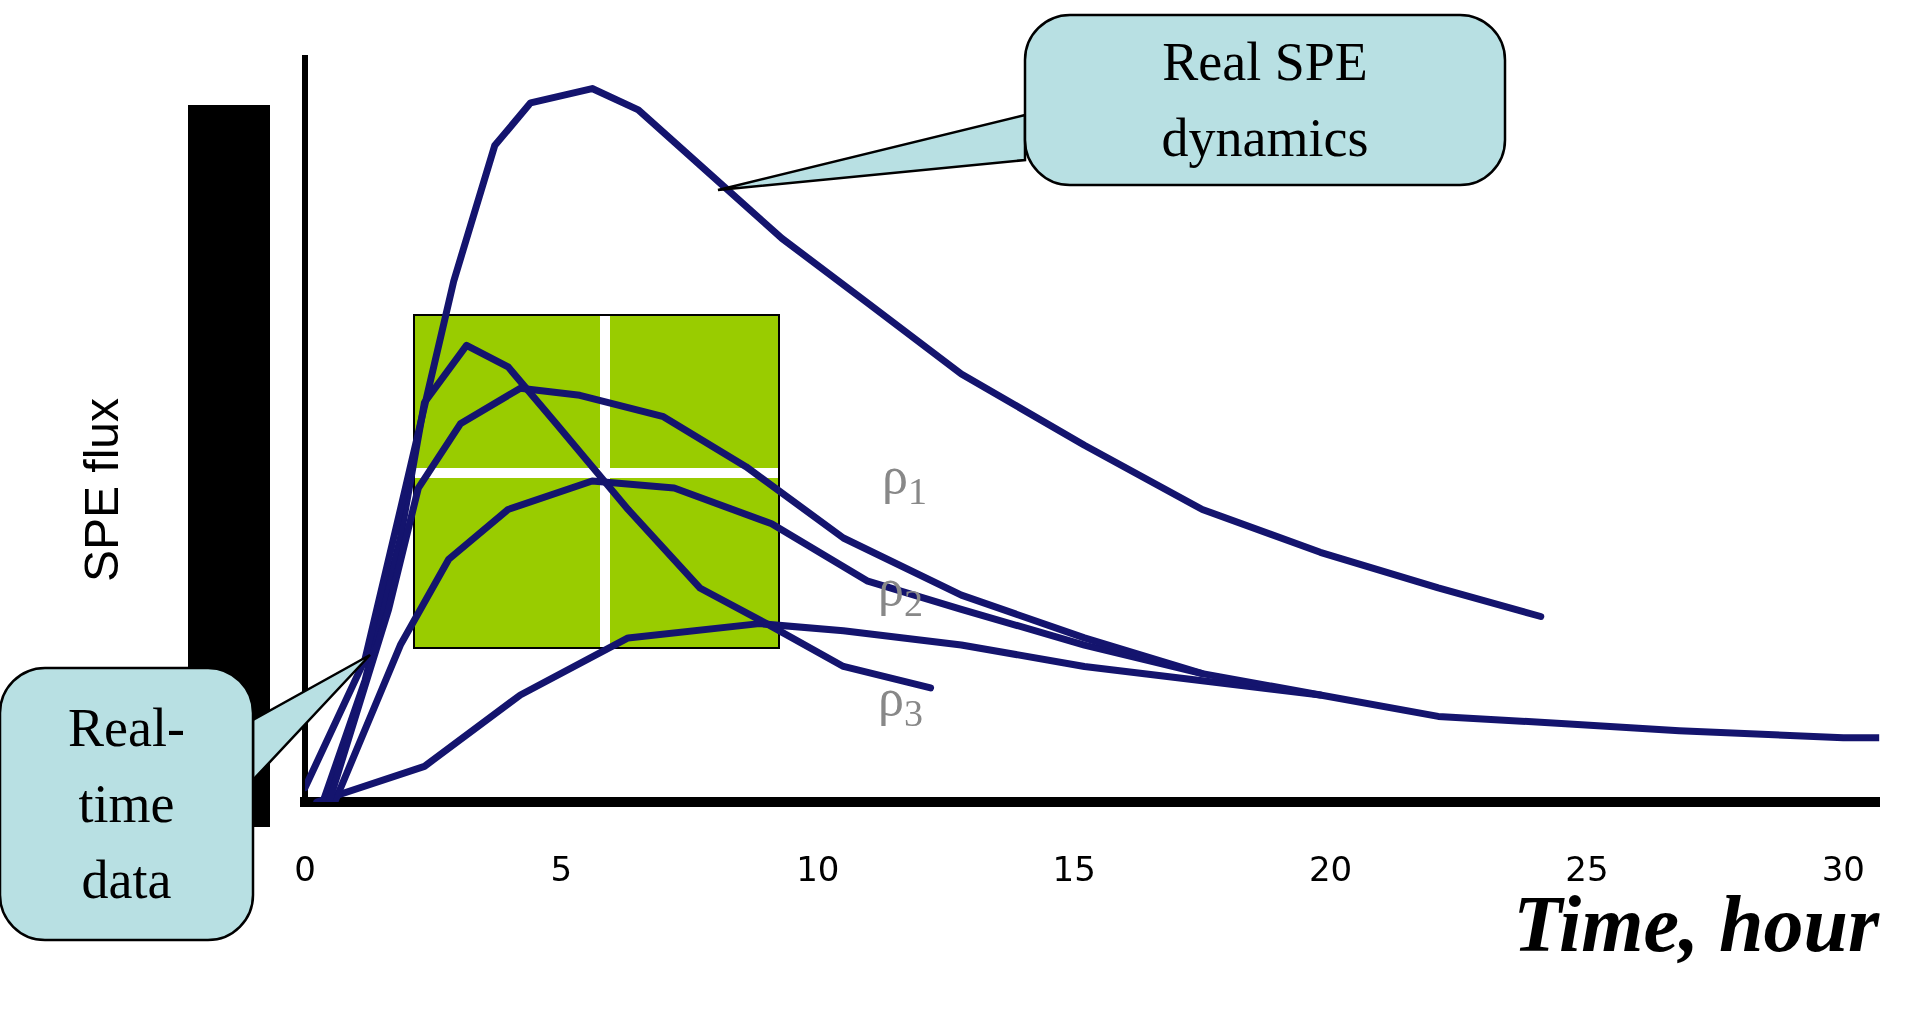 The image size is (1915, 1034). Describe the element at coordinates (561, 869) in the screenshot. I see `x-tick-label: 5` at that location.